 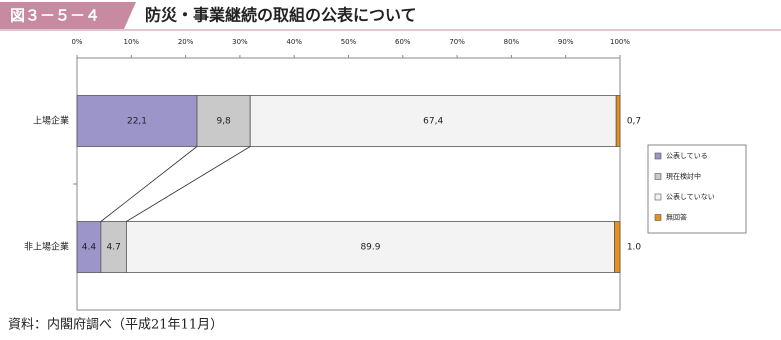 What do you see at coordinates (683, 176) in the screenshot?
I see `legend-label: 現在検討中` at bounding box center [683, 176].